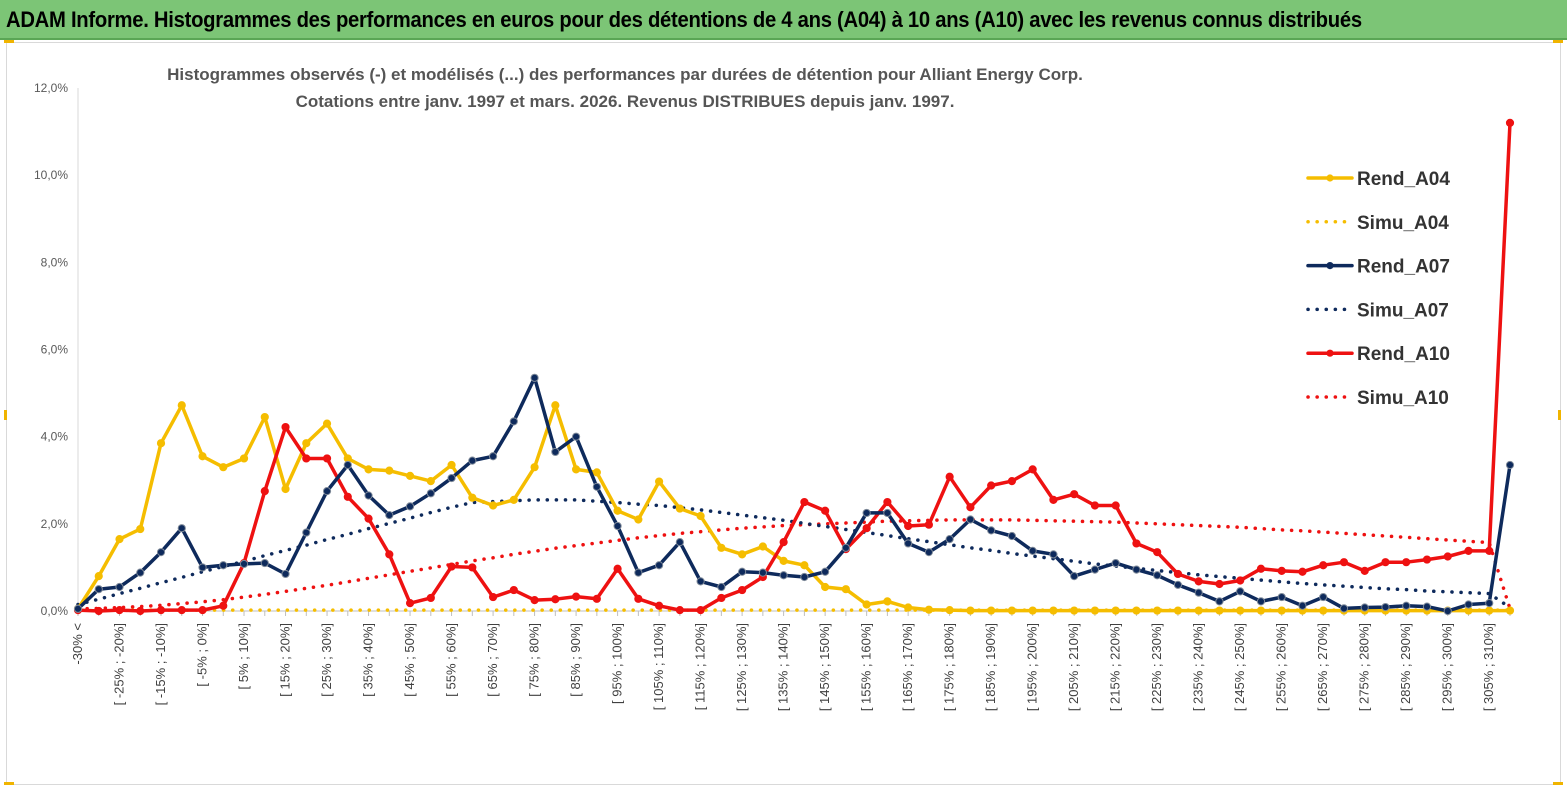 The image size is (1567, 789). I want to click on x-tick-label: [ 175% ; 180%], so click(949, 667).